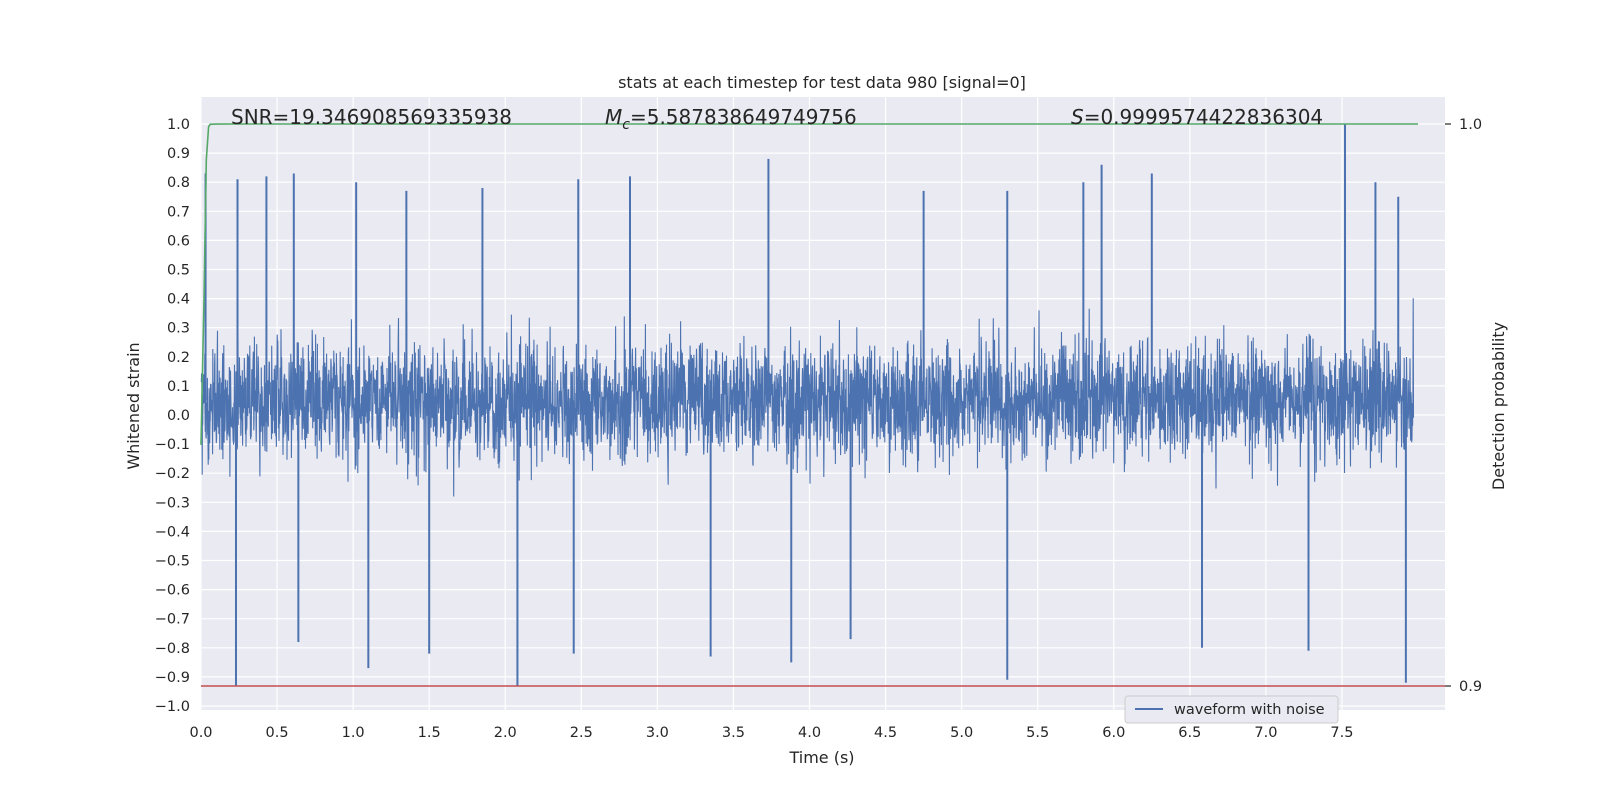  I want to click on x-tick-label: 5.0, so click(961, 733).